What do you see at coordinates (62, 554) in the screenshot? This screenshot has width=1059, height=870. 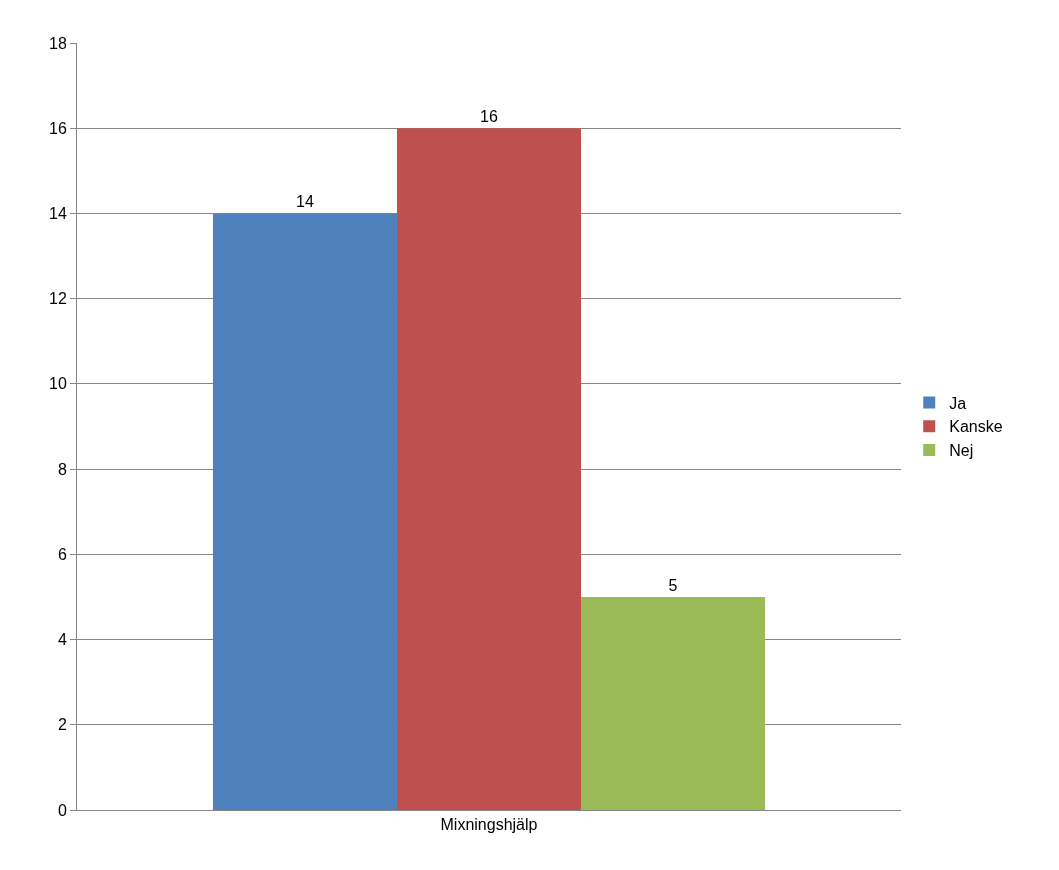 I see `y-tick-label: 6` at bounding box center [62, 554].